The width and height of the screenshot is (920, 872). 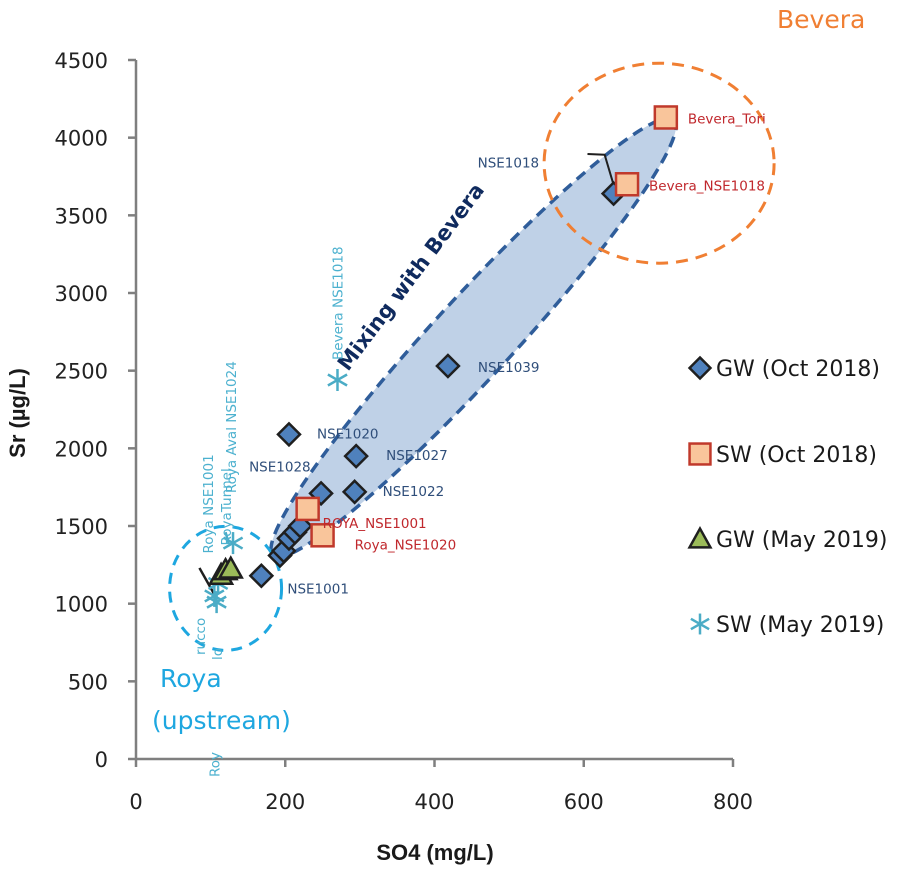 I want to click on legend-item: SW (Oct 2018), so click(x=782, y=455).